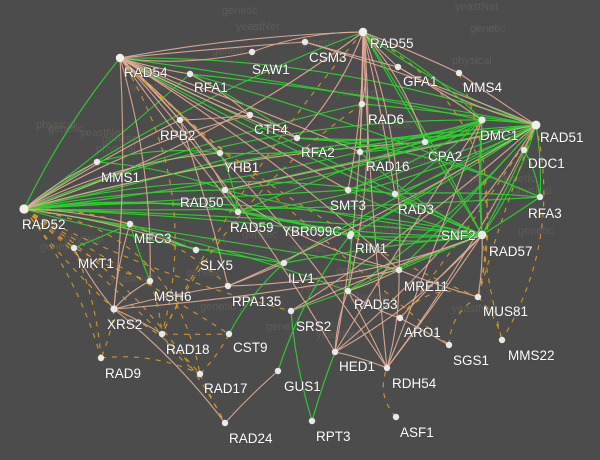 The image size is (600, 460). Describe the element at coordinates (371, 248) in the screenshot. I see `node-label: RIM1` at that location.